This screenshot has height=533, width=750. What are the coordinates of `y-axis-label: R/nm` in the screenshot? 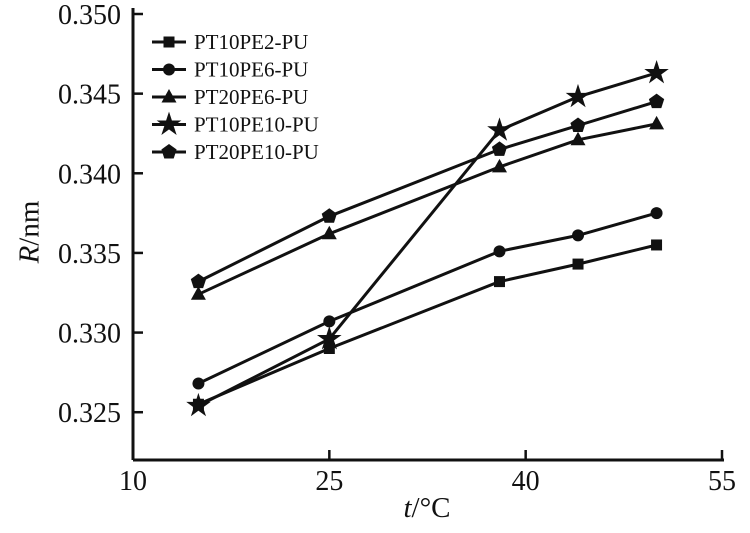 It's located at (30, 232).